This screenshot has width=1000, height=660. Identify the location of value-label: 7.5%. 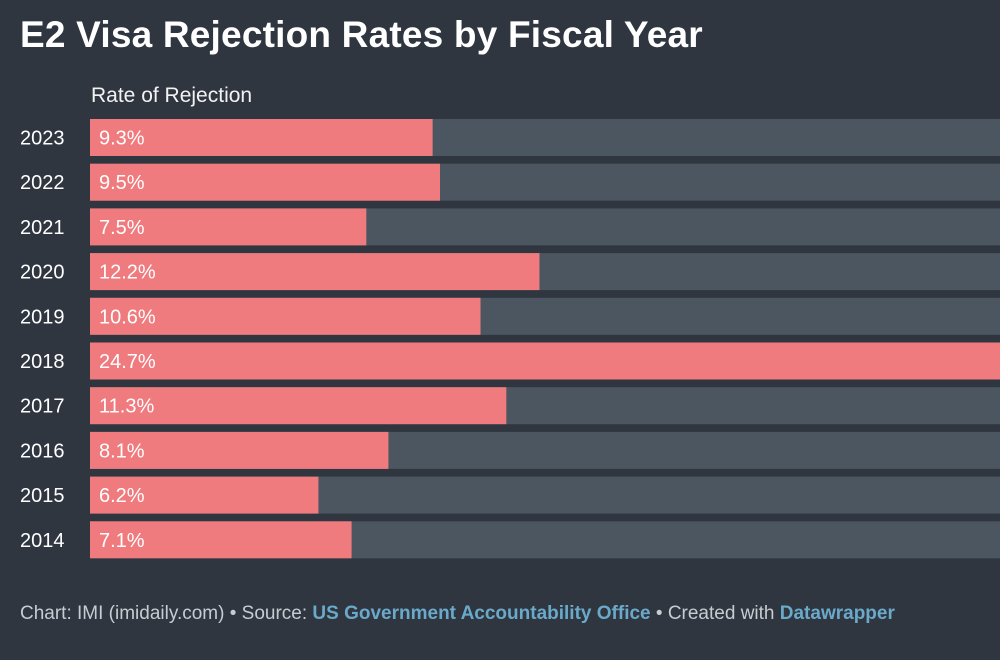
(122, 228).